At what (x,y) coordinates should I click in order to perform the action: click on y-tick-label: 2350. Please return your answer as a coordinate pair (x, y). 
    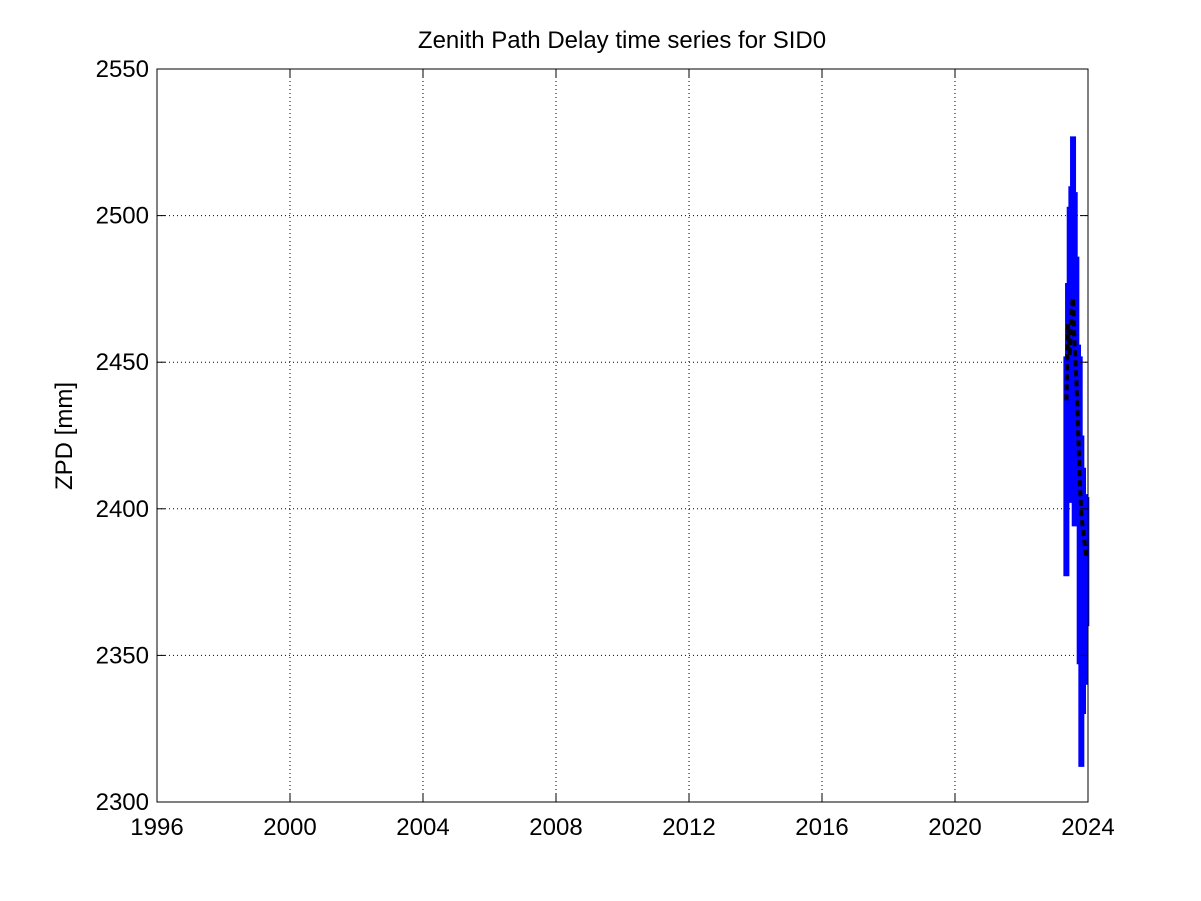
    Looking at the image, I should click on (122, 655).